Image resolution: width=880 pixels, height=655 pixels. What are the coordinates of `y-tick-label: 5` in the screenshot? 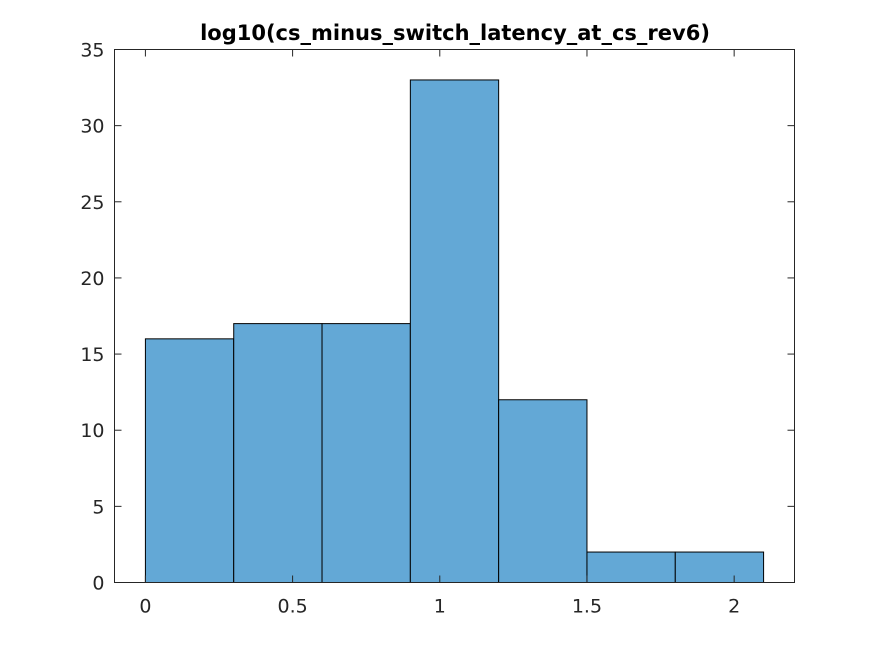 It's located at (98, 507).